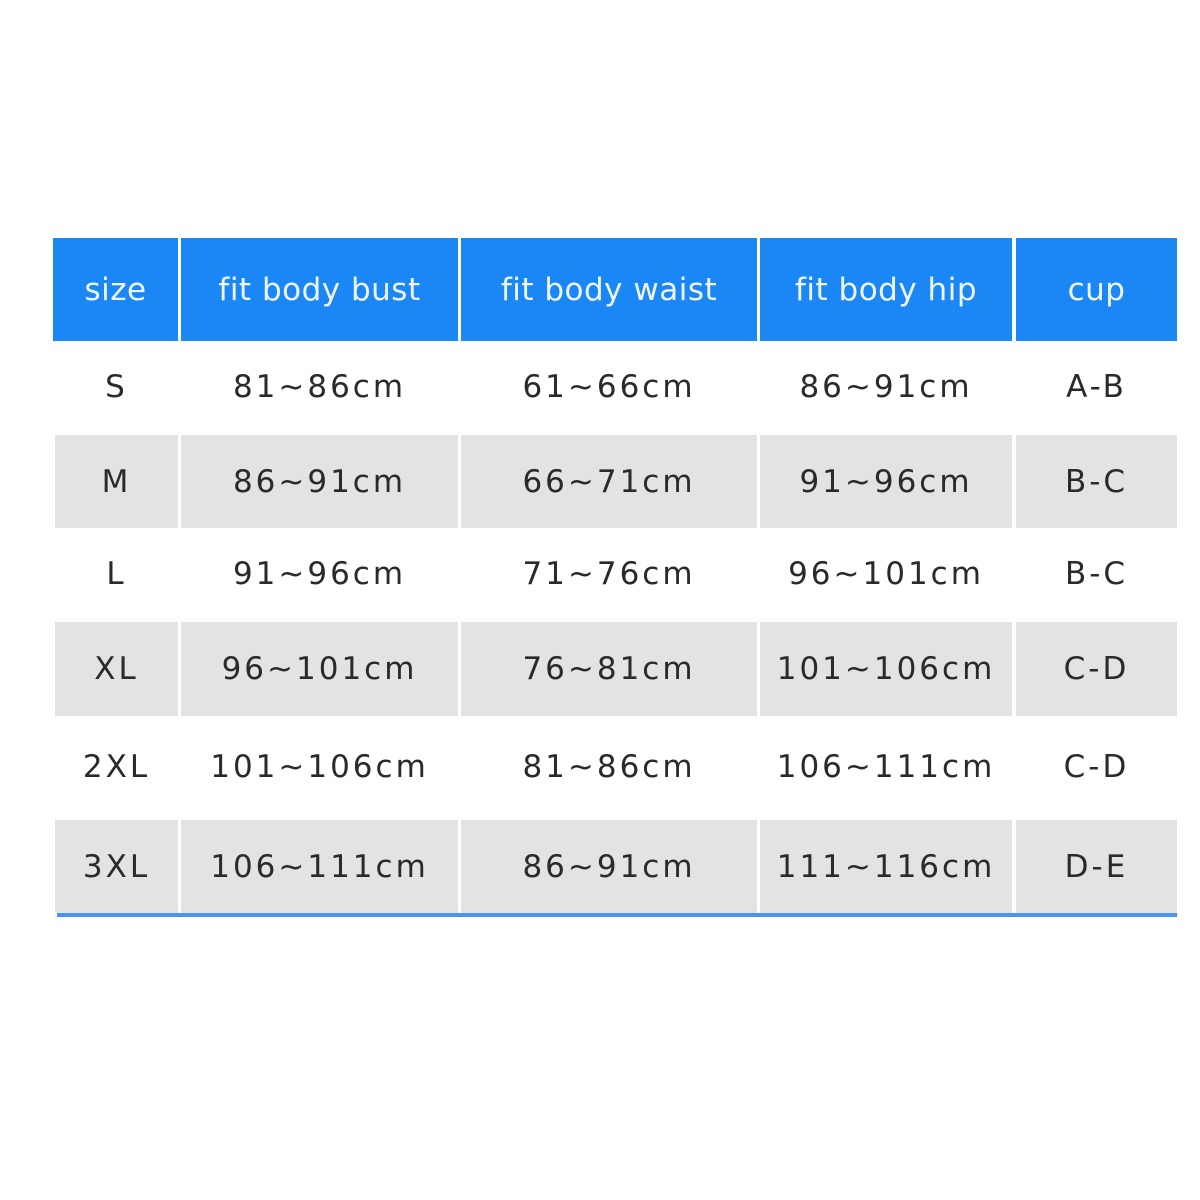 This screenshot has height=1200, width=1200. Describe the element at coordinates (116, 481) in the screenshot. I see `table-cell-size: M` at that location.